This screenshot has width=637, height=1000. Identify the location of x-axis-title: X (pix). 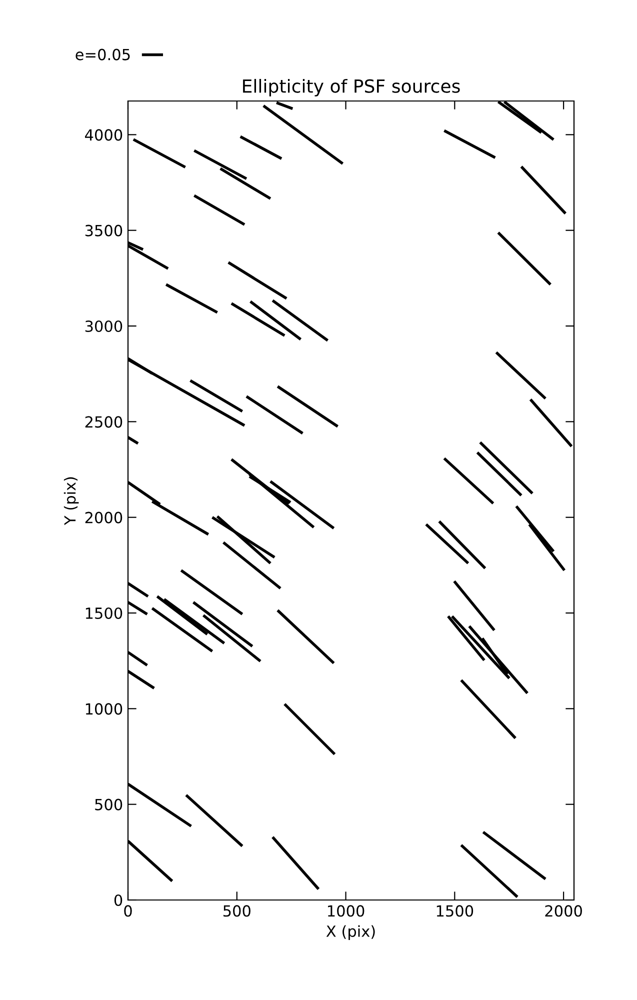
(350, 932).